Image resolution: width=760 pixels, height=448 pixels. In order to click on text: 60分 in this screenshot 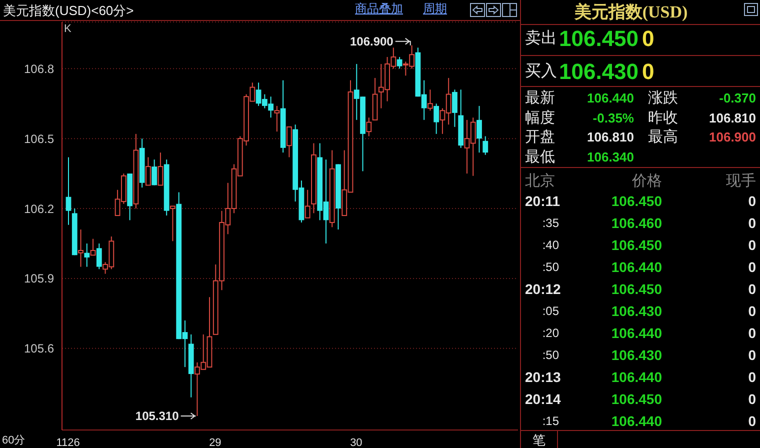, I will do `click(14, 441)`.